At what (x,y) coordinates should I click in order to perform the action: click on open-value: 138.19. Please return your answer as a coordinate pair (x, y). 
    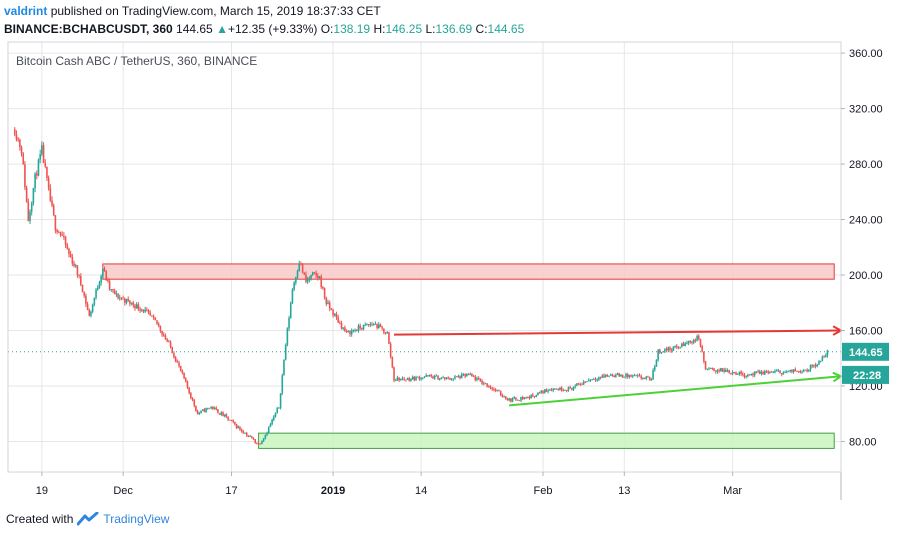
    Looking at the image, I should click on (352, 29).